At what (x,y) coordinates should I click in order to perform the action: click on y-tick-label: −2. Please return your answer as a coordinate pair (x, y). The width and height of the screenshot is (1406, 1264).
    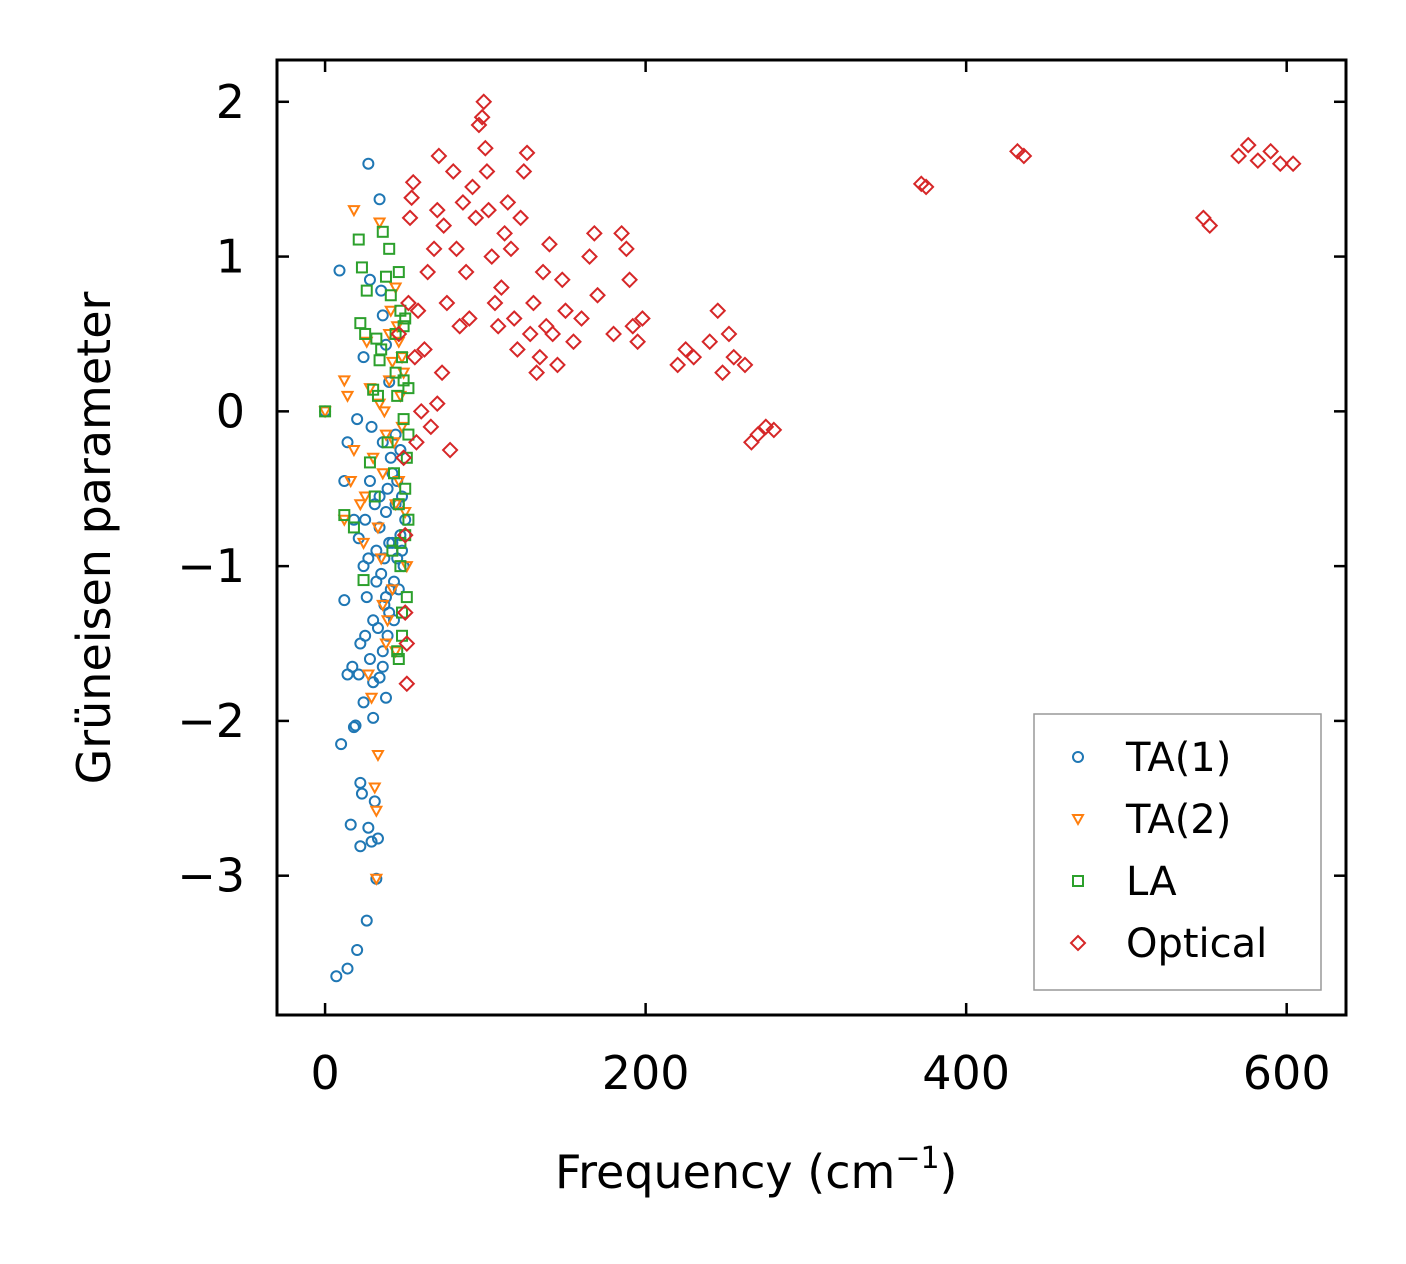
    Looking at the image, I should click on (211, 721).